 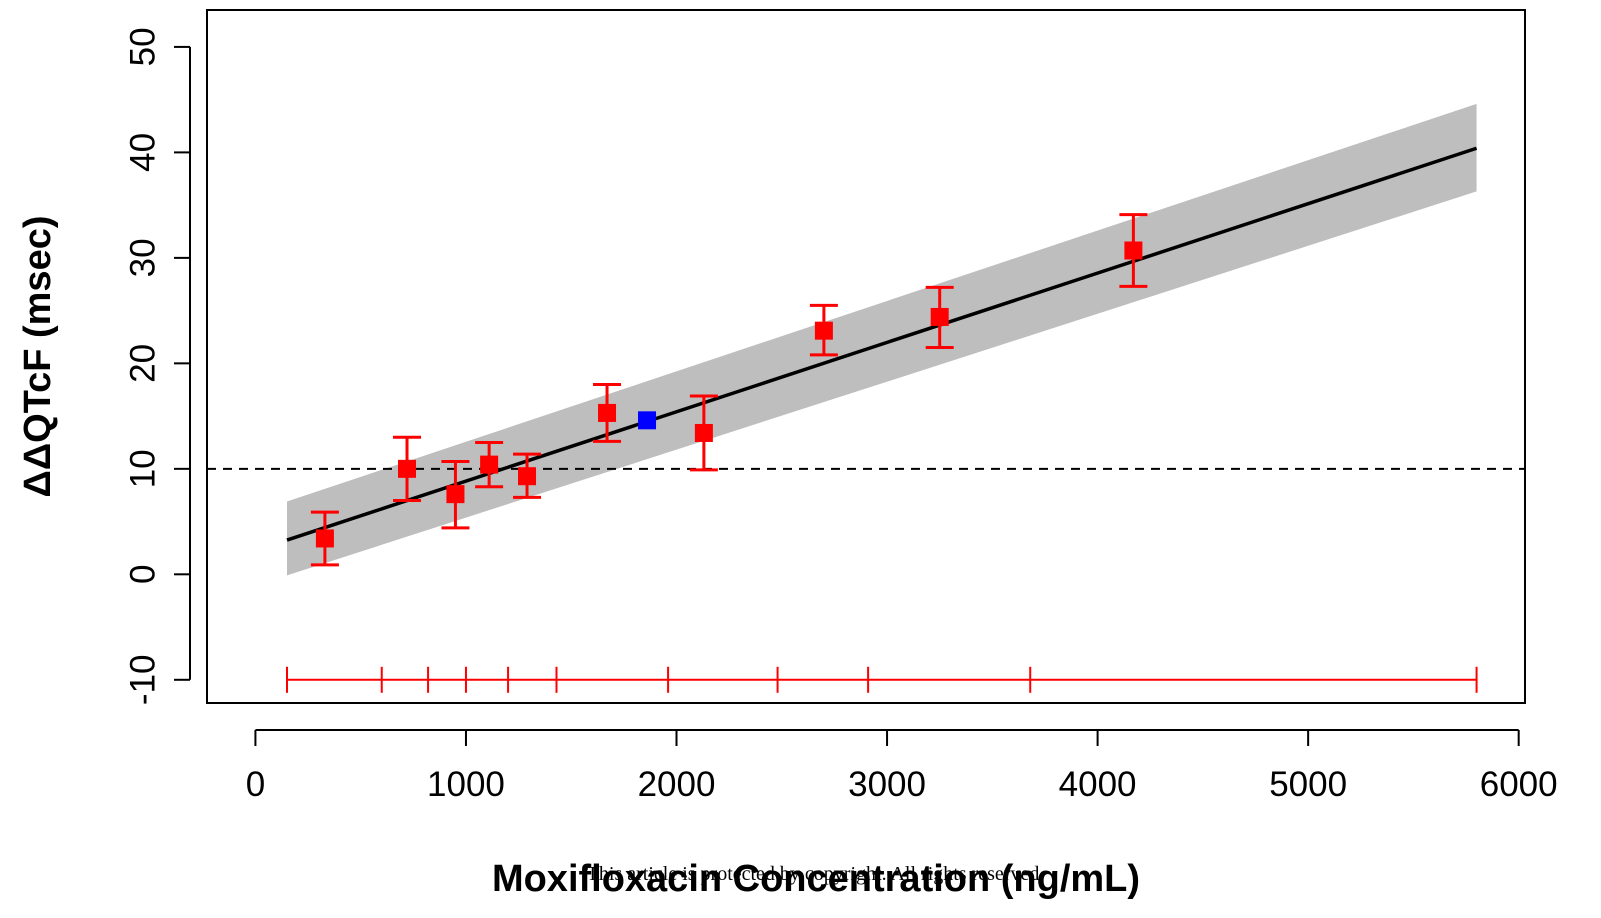 What do you see at coordinates (1519, 784) in the screenshot?
I see `x-tick-label: 6000` at bounding box center [1519, 784].